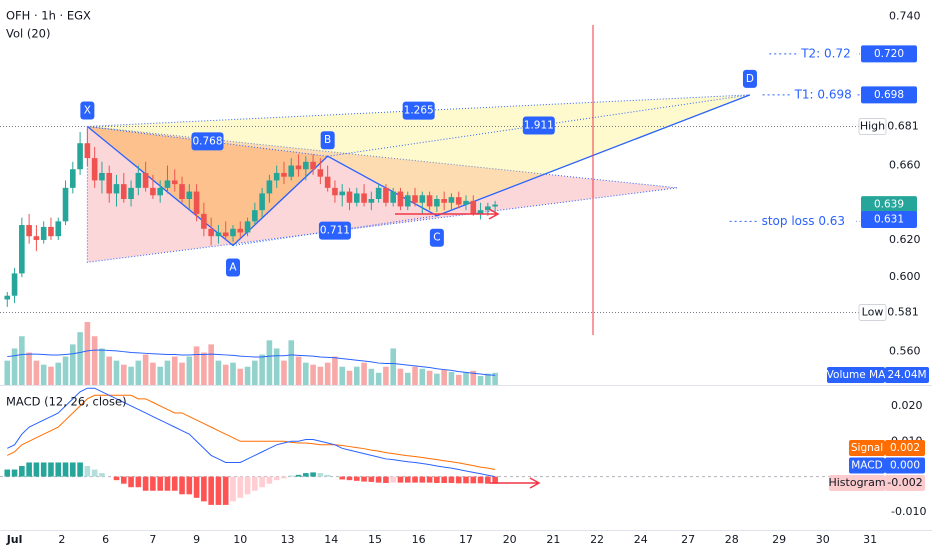  What do you see at coordinates (447, 214) in the screenshot?
I see `arrow` at bounding box center [447, 214].